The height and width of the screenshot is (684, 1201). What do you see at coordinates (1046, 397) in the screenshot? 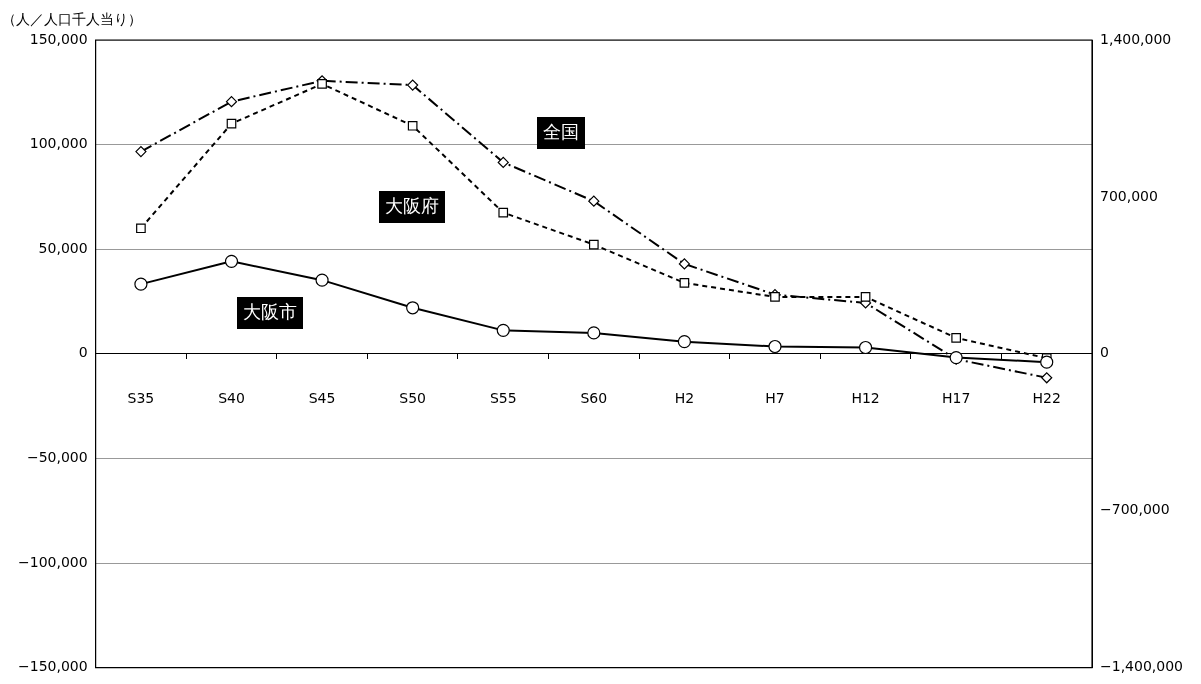
I see `x-tick-label: H22` at bounding box center [1046, 397].